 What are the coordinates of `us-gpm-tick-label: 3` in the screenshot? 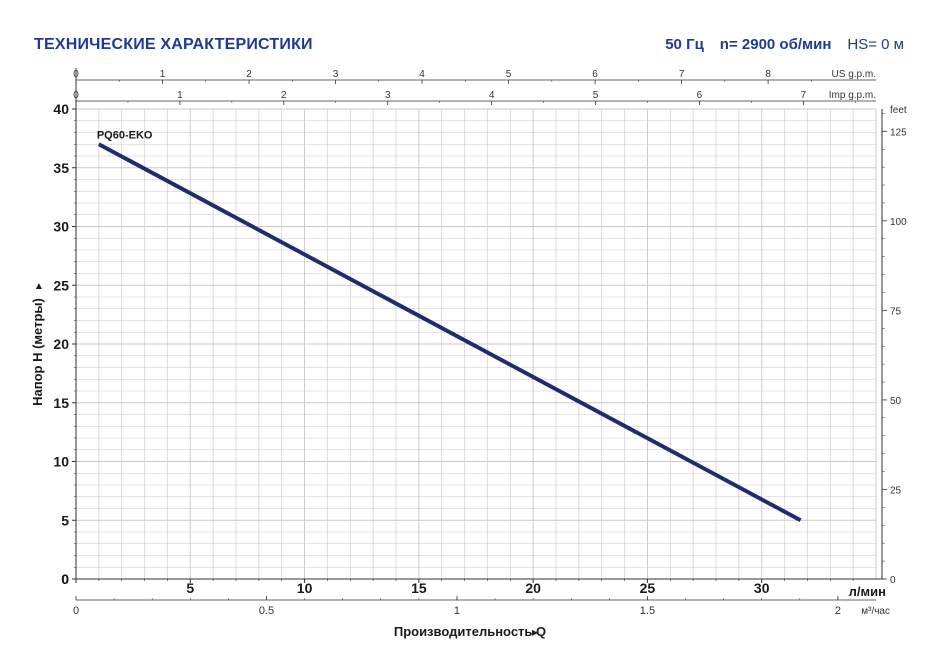 It's located at (336, 74).